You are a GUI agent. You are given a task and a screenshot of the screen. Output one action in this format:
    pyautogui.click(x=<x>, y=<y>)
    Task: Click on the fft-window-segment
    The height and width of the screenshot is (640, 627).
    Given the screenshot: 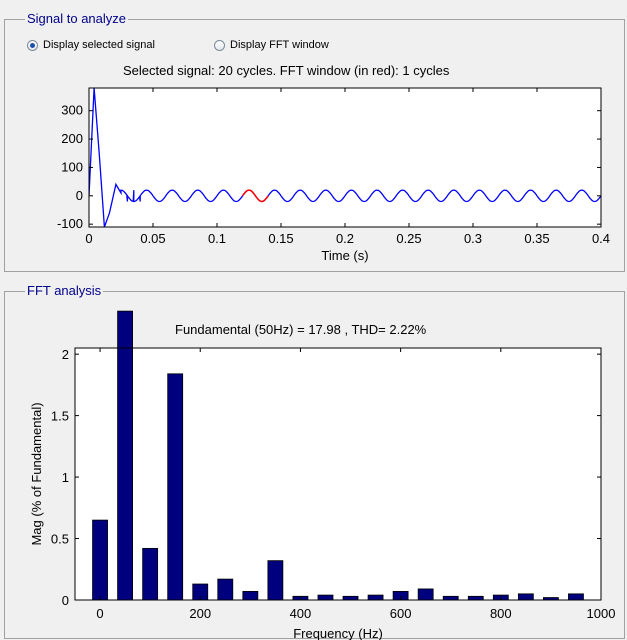 What is the action you would take?
    pyautogui.click(x=255, y=196)
    